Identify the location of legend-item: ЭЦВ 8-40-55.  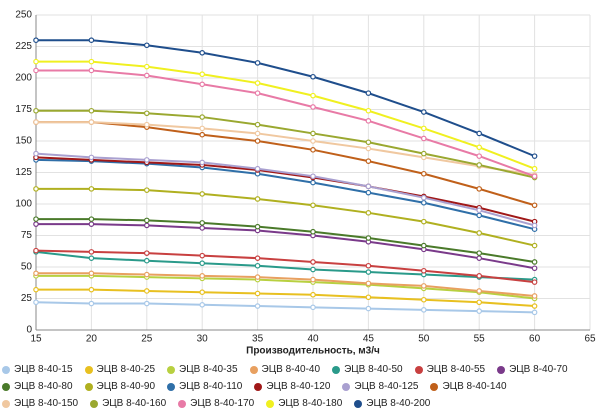
(449, 369).